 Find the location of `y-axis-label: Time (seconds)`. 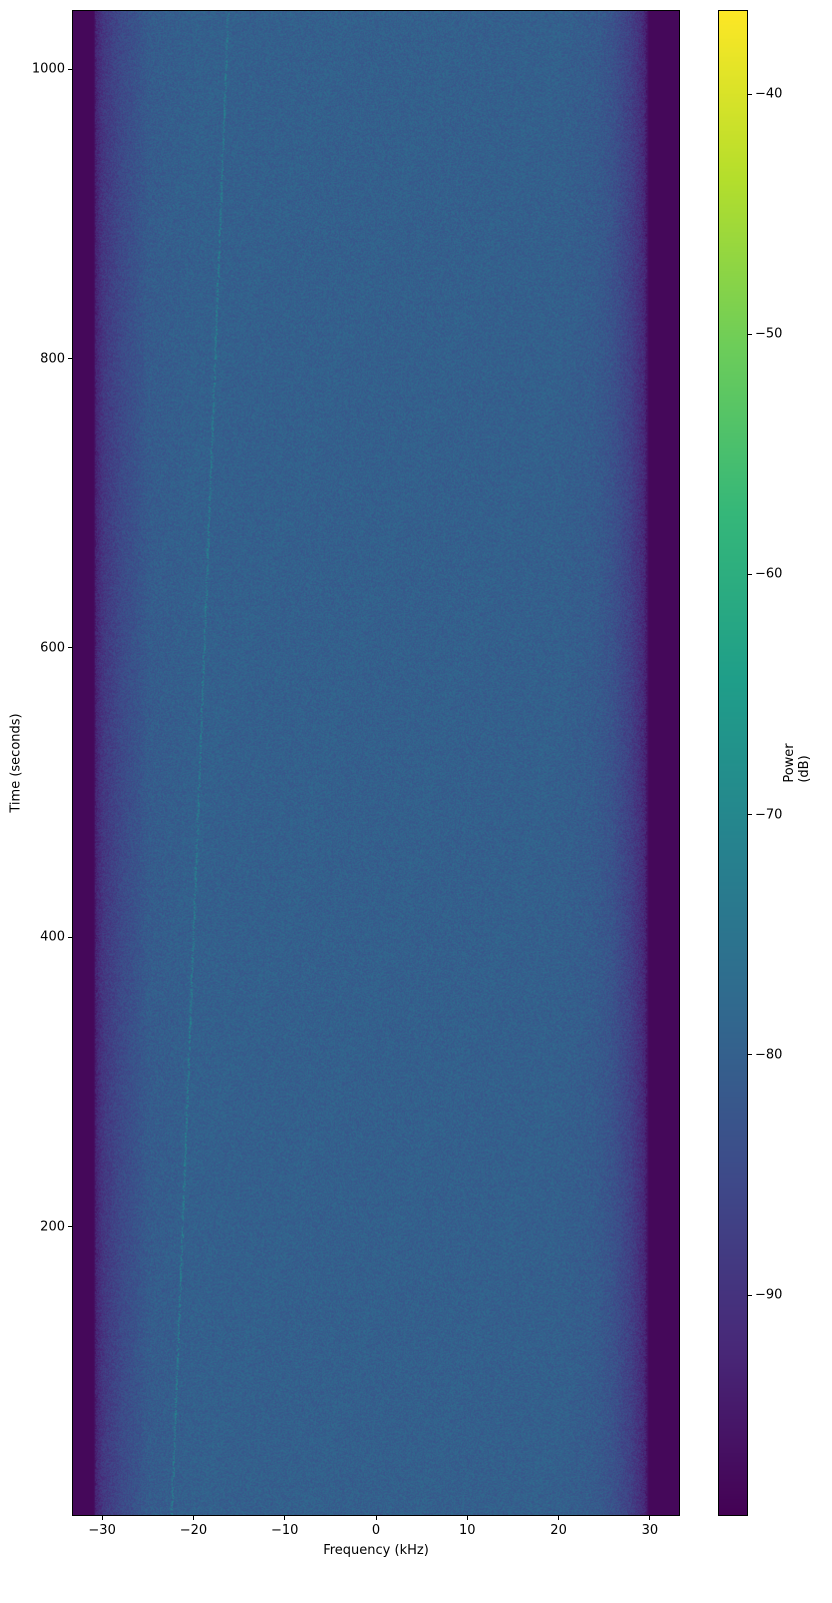

y-axis-label: Time (seconds) is located at coordinates (16, 763).